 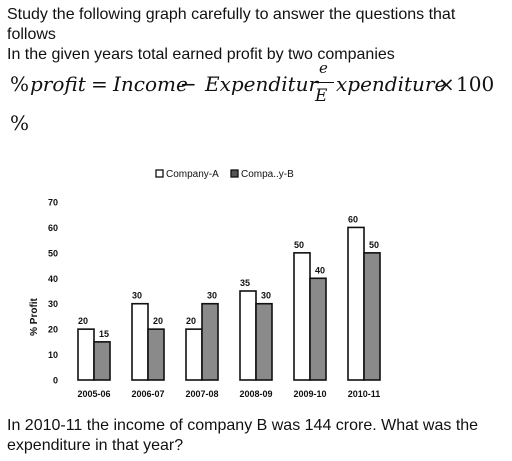 What do you see at coordinates (158, 321) in the screenshot?
I see `data-label-company-b: 20` at bounding box center [158, 321].